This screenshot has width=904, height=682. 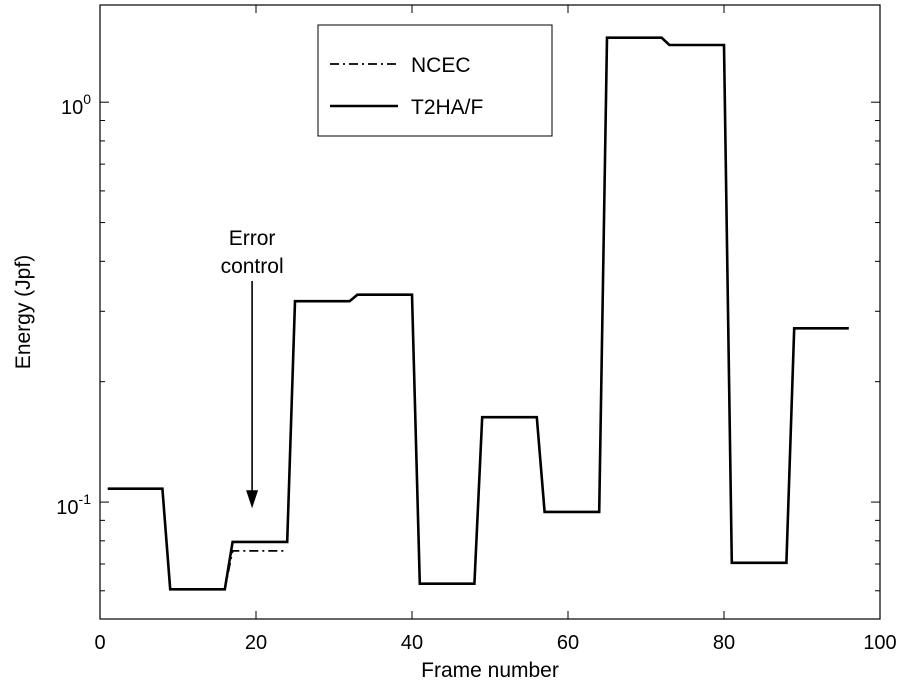 What do you see at coordinates (412, 643) in the screenshot?
I see `x-tick-label: 40` at bounding box center [412, 643].